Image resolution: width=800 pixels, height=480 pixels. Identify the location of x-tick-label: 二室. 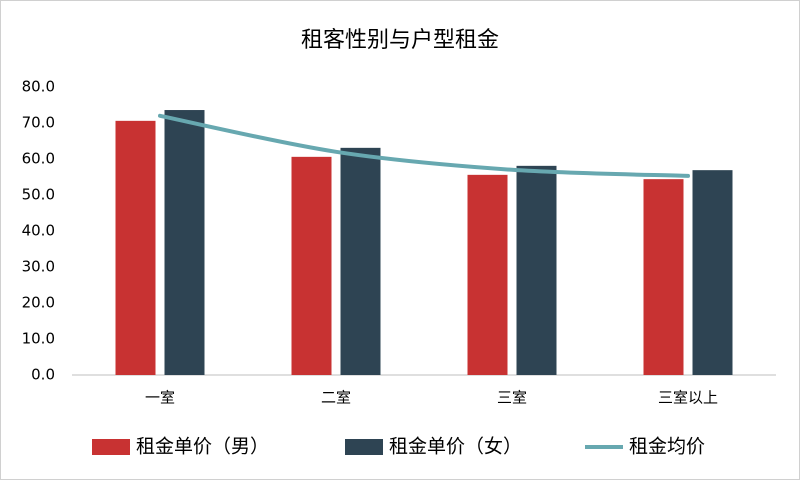
(336, 398).